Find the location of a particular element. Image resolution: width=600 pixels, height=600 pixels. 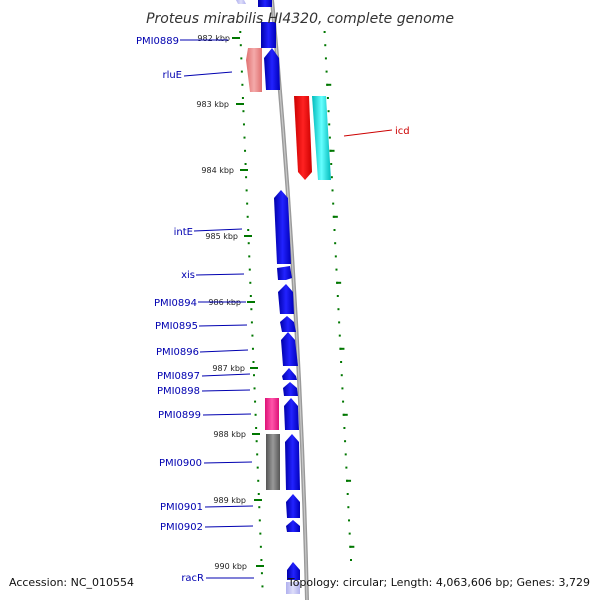

feature-pmi0899-rna is located at coordinates (272, 414).